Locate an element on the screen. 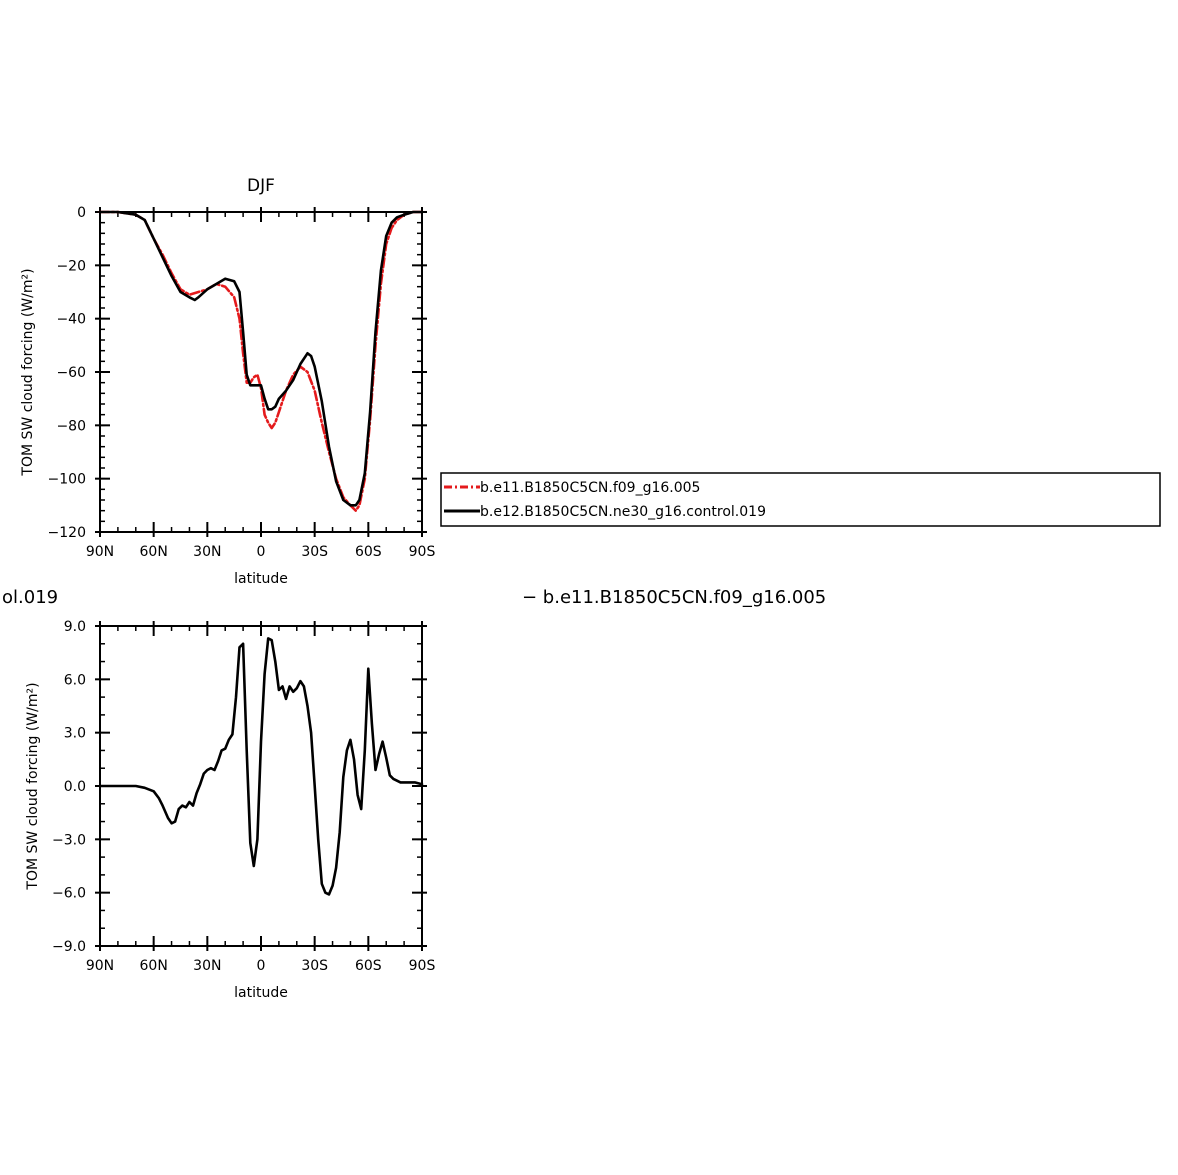  panel-1-y-axis-label: TOM SW cloud forcing (W/m²) is located at coordinates (28, 372).